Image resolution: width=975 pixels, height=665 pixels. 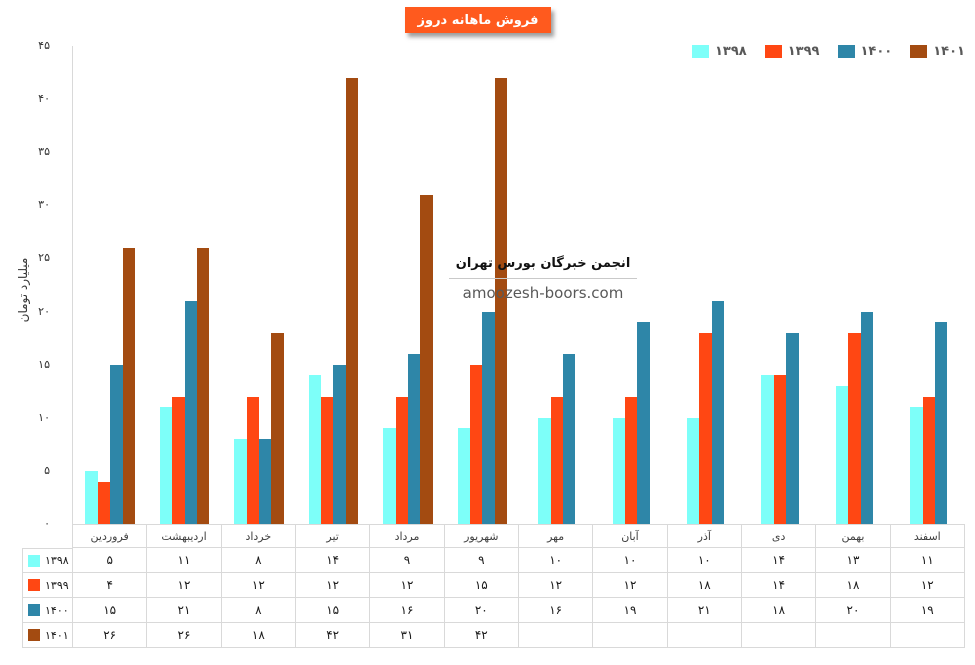 I want to click on row-key-cell-1400: ۱۴۰۰, so click(x=47, y=610).